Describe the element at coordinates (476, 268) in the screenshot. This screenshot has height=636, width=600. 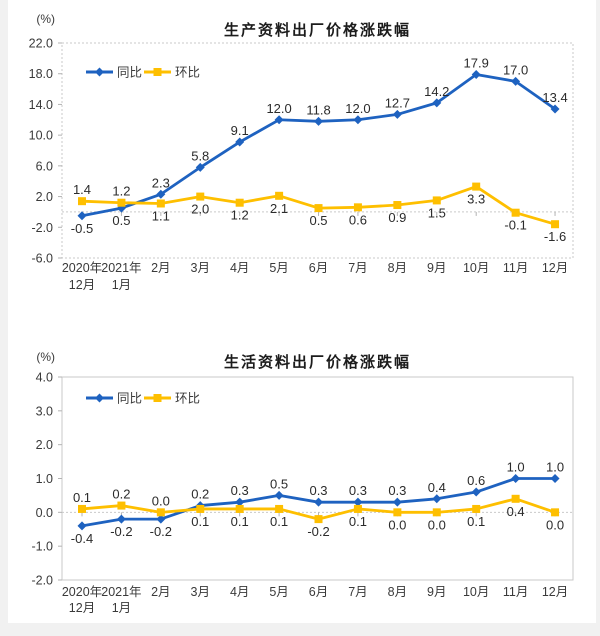
I see `x-axis-tick-label: 10月` at that location.